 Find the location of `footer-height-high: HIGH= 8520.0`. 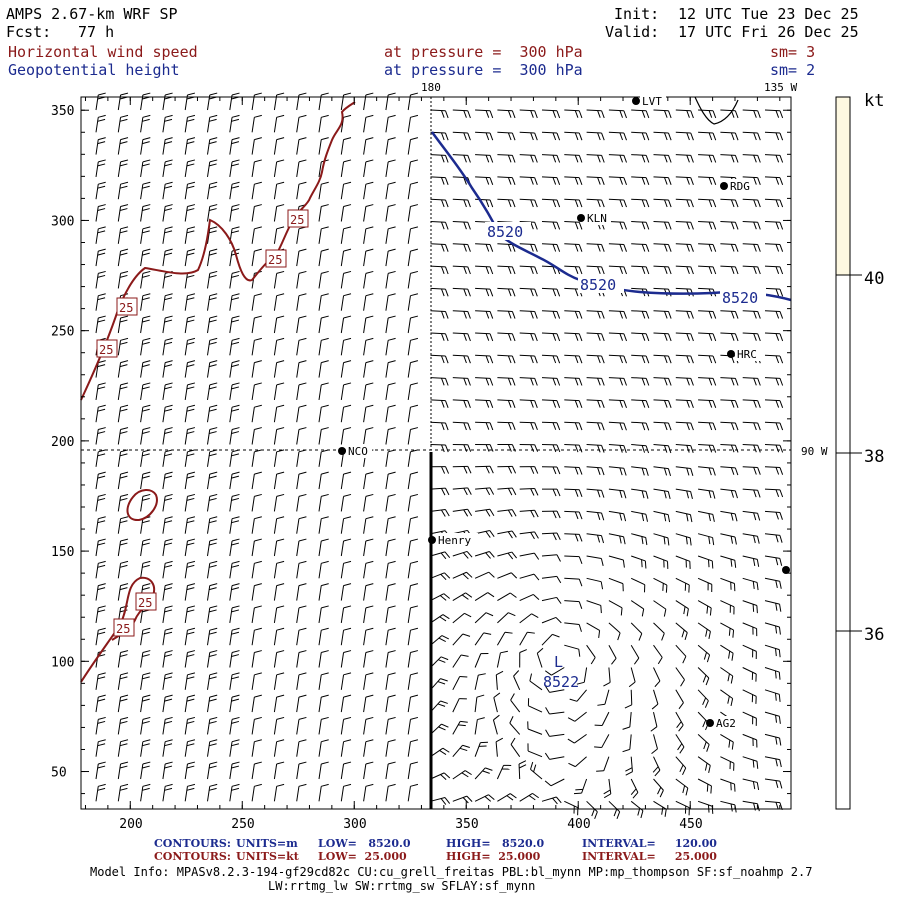

footer-height-high: HIGH= 8520.0 is located at coordinates (495, 843).